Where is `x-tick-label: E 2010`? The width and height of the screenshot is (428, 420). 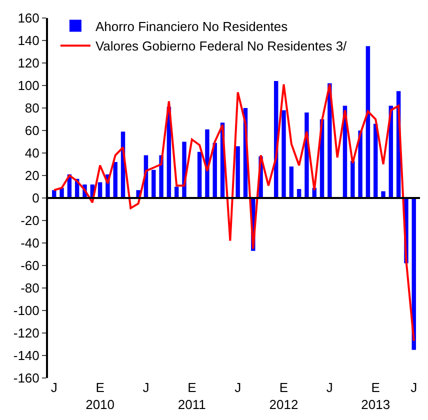
x-tick-label: E 2010 is located at coordinates (100, 396).